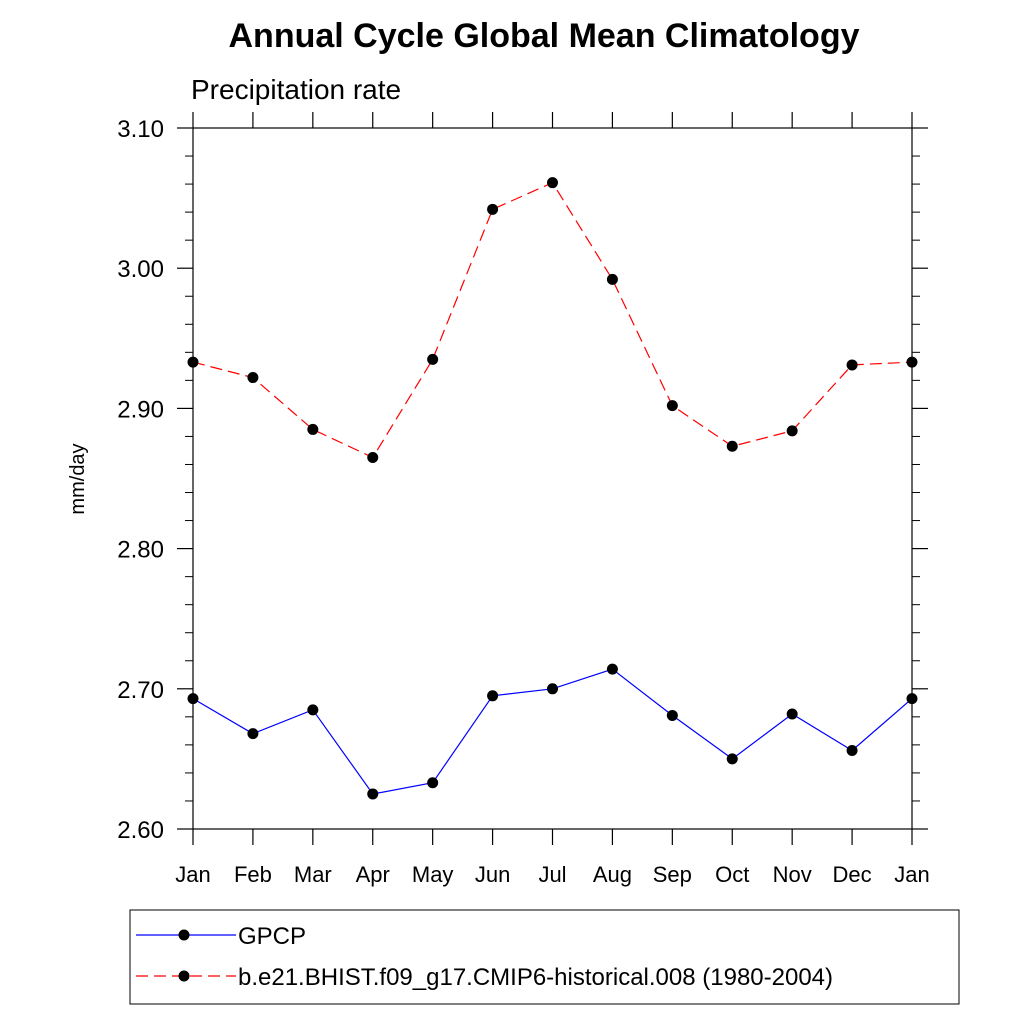 The height and width of the screenshot is (1024, 1024). I want to click on x-tick-label: Jul, so click(552, 874).